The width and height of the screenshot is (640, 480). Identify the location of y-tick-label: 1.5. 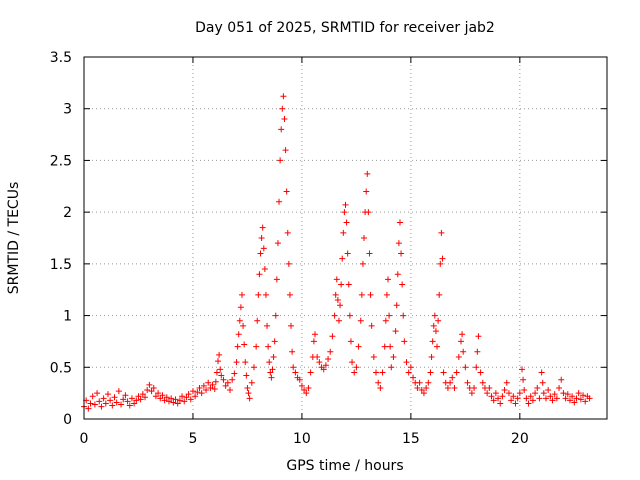
(61, 265).